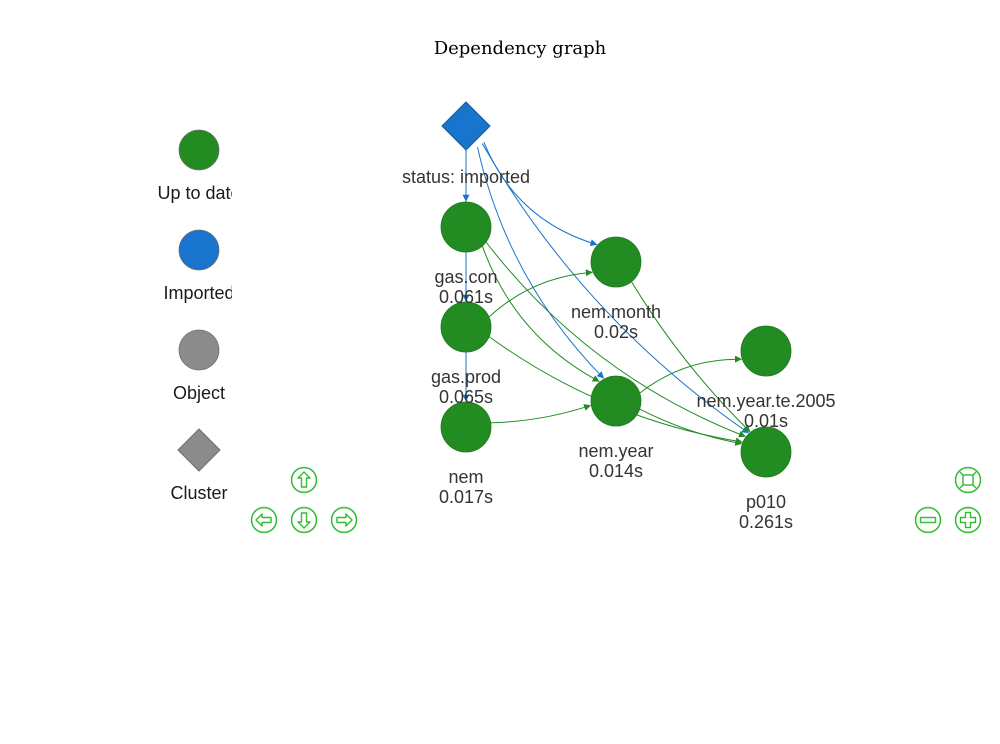 Image resolution: width=1000 pixels, height=744 pixels. Describe the element at coordinates (766, 421) in the screenshot. I see `node-time-label: 0.01s` at that location.